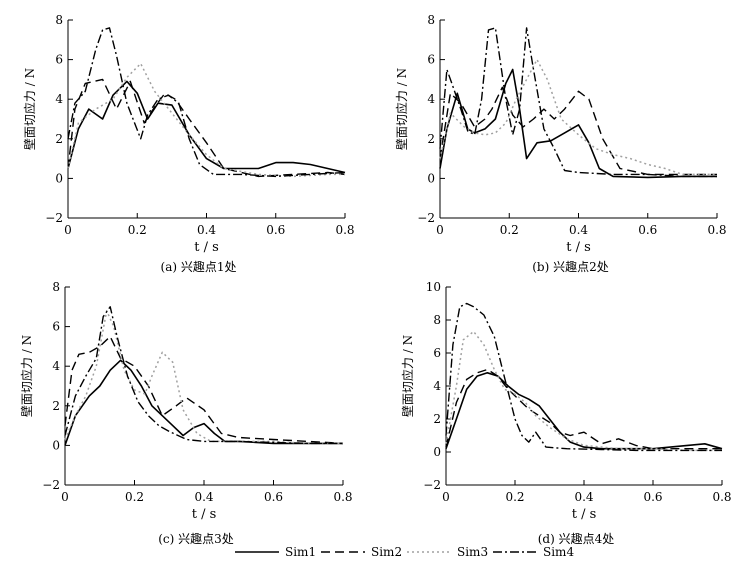  Describe the element at coordinates (558, 552) in the screenshot. I see `legend-label-sim4: Sim4` at that location.